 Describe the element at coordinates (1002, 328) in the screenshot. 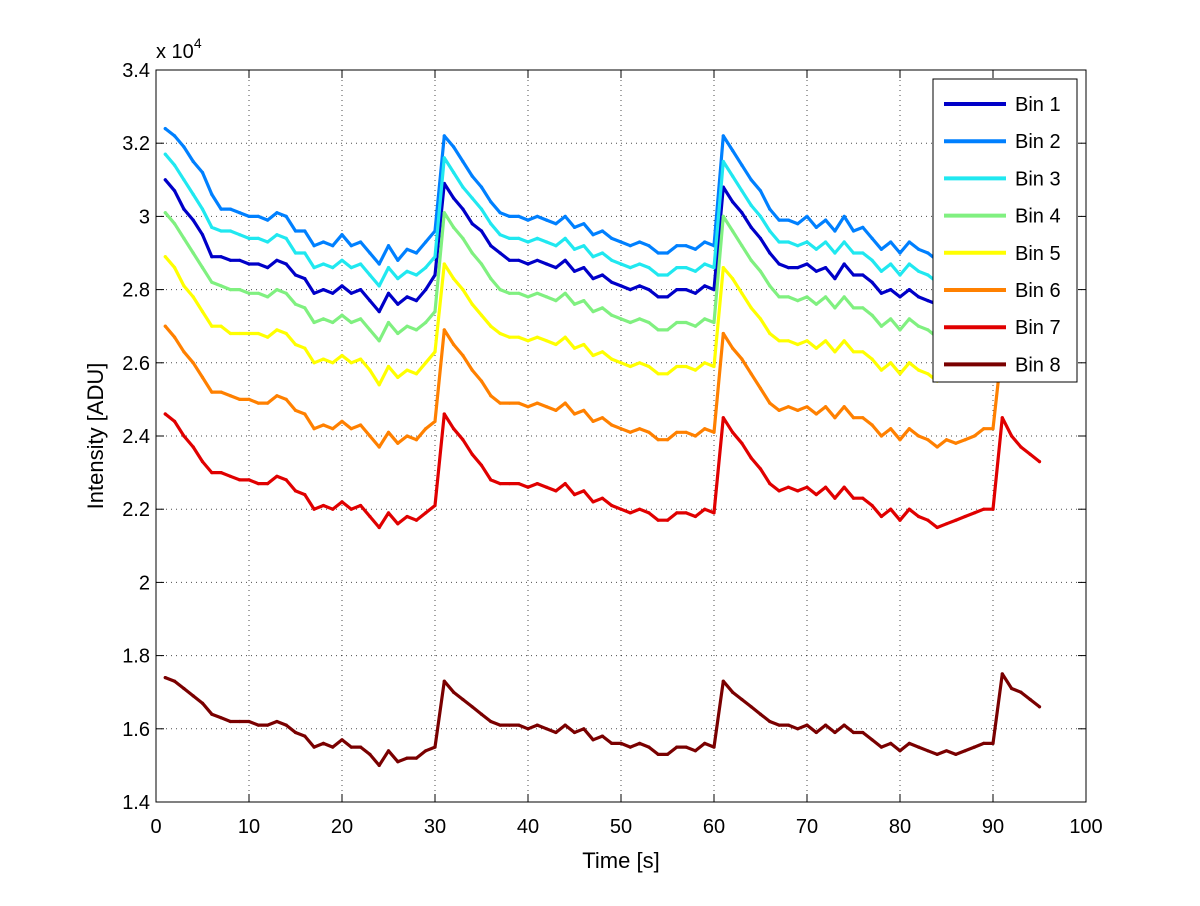

I see `legend-entry-bin-7: Bin 7` at that location.